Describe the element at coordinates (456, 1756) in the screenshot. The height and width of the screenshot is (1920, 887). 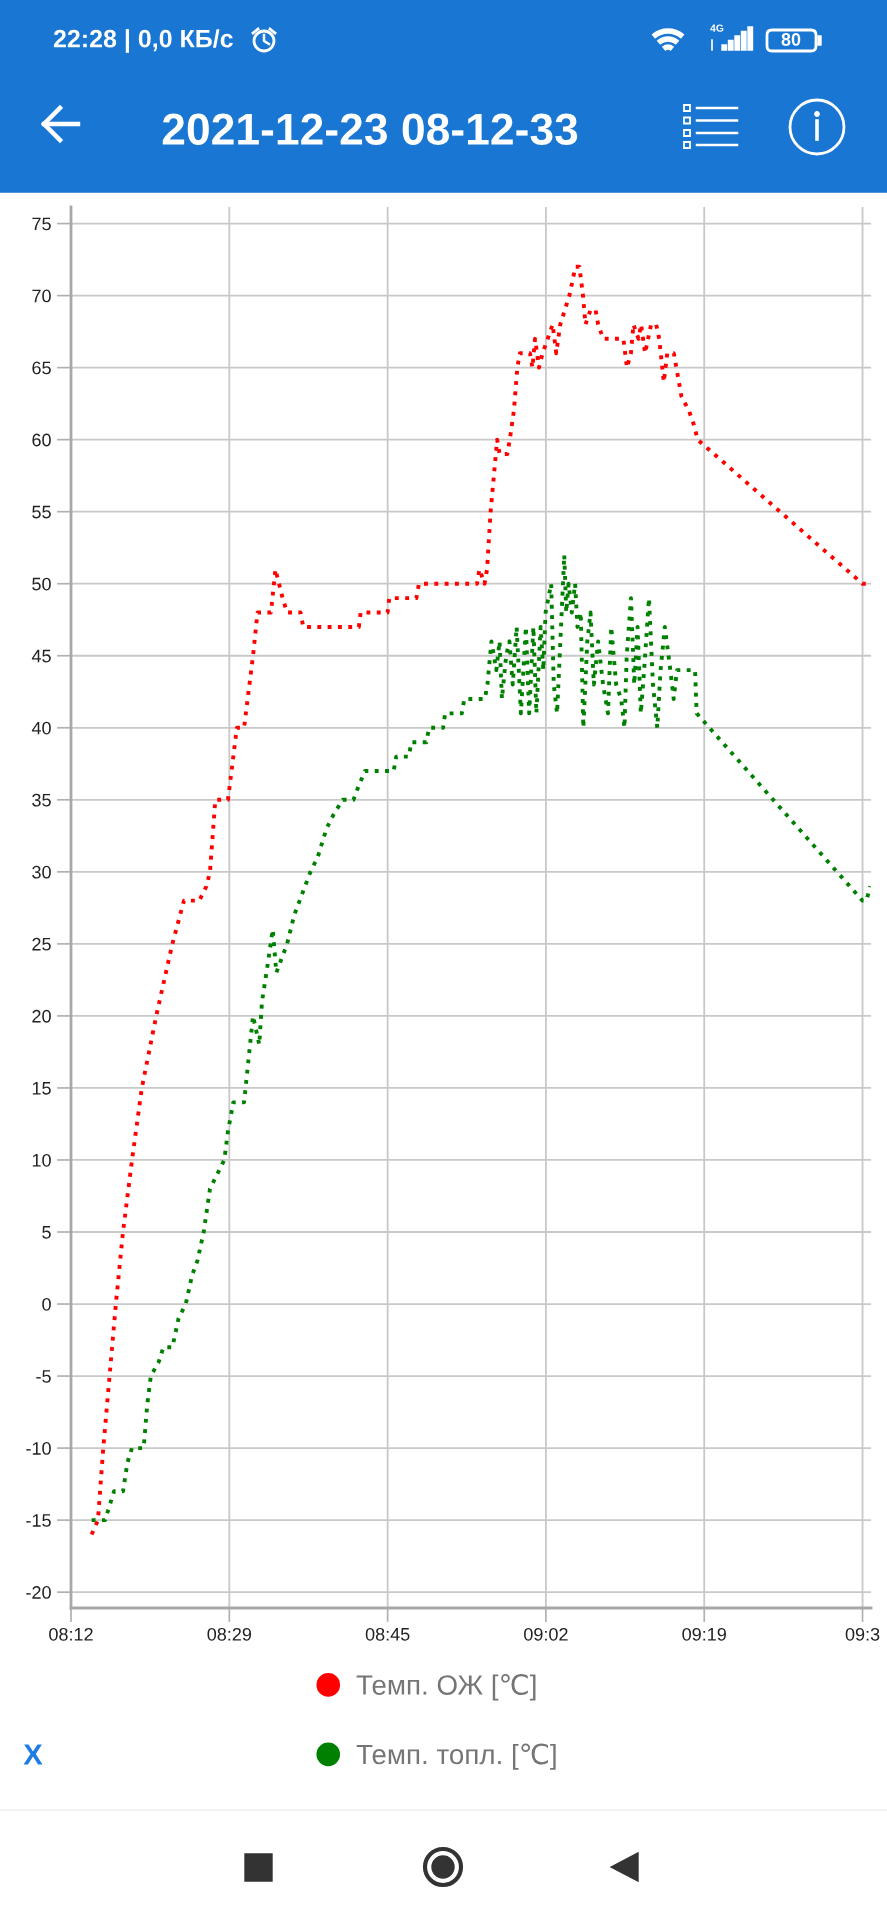
I see `legend-label: Темп. топл. [℃]` at that location.